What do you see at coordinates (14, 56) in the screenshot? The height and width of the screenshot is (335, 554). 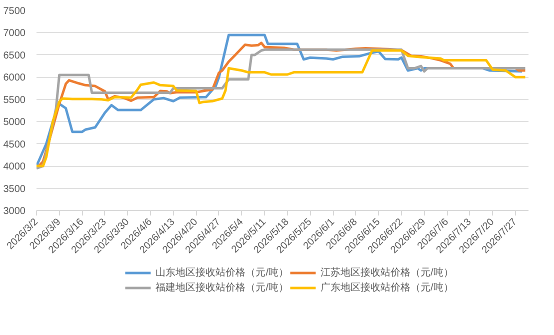 I see `y-tick-label: 6500` at bounding box center [14, 56].